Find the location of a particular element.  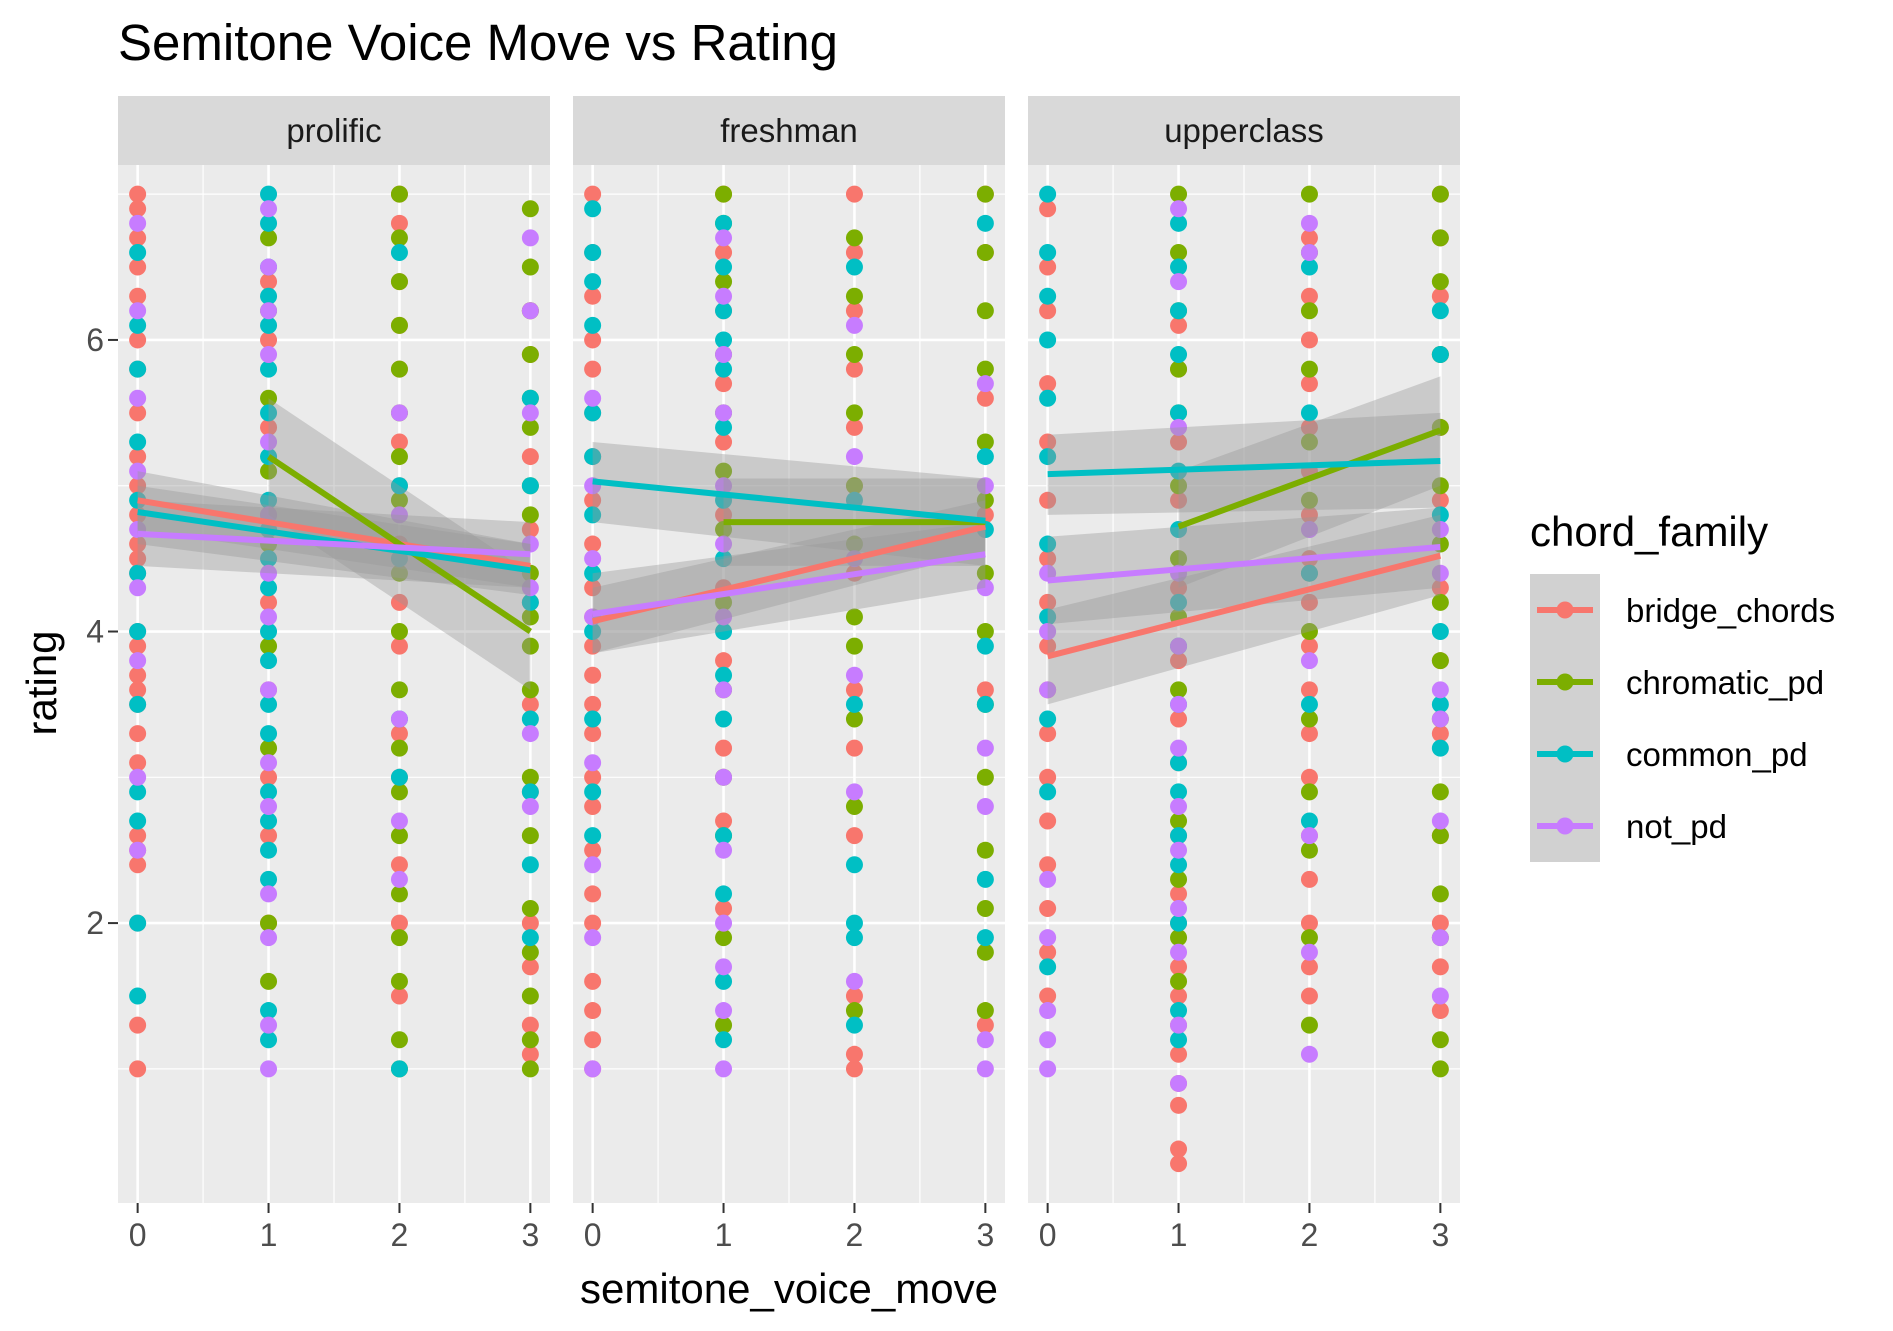

y-tick-label: 4 is located at coordinates (95, 632).